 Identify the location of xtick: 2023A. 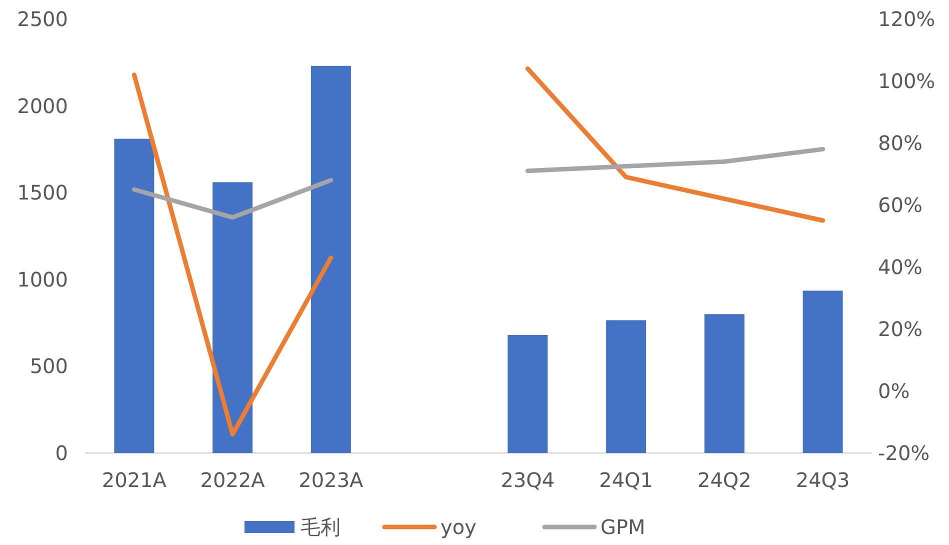
(331, 480).